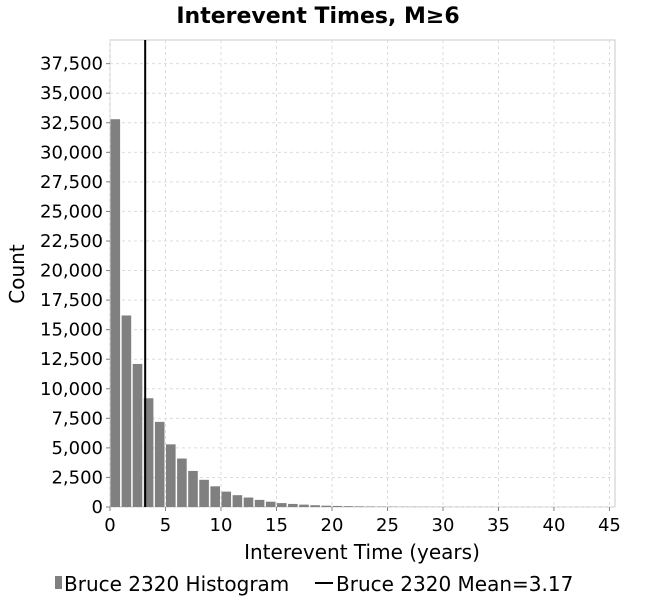 Image resolution: width=650 pixels, height=600 pixels. What do you see at coordinates (71, 93) in the screenshot?
I see `y-tick-label: 35,000` at bounding box center [71, 93].